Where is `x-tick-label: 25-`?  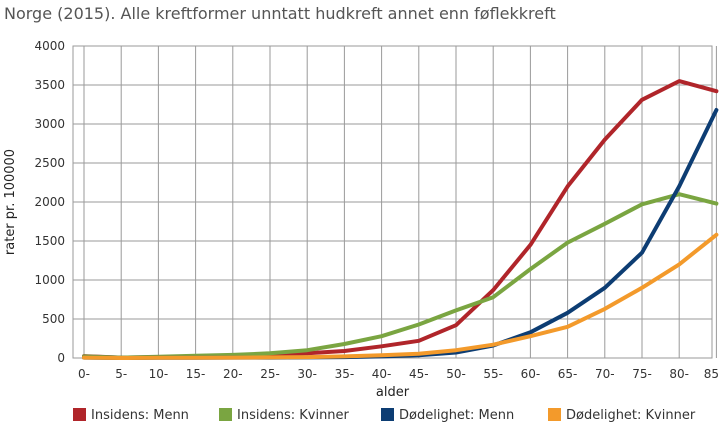 x-tick-label: 25- is located at coordinates (270, 374).